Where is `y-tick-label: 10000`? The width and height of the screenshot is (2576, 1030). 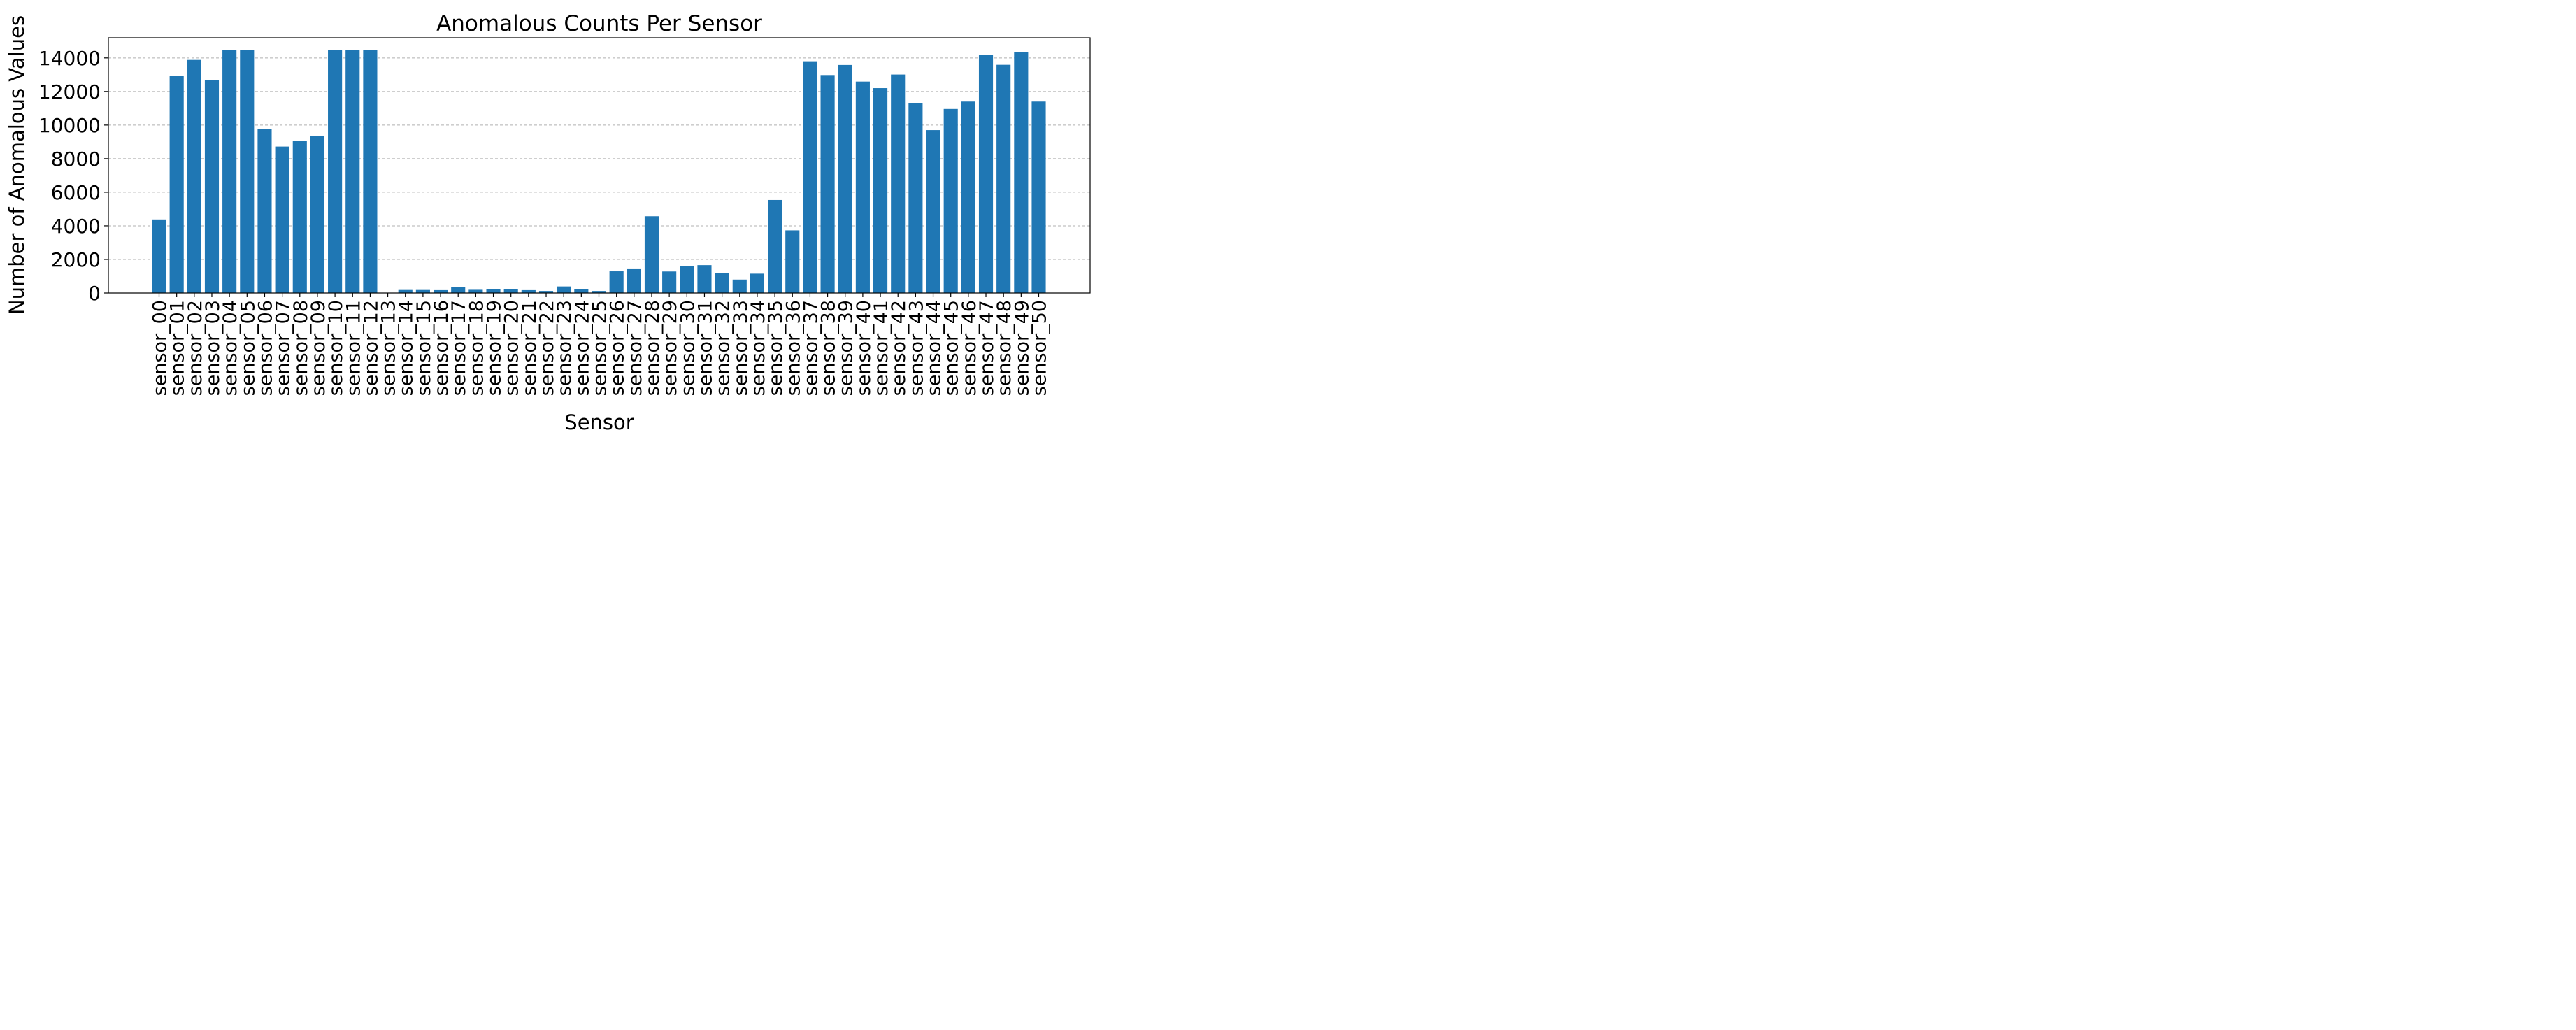 y-tick-label: 10000 is located at coordinates (69, 126).